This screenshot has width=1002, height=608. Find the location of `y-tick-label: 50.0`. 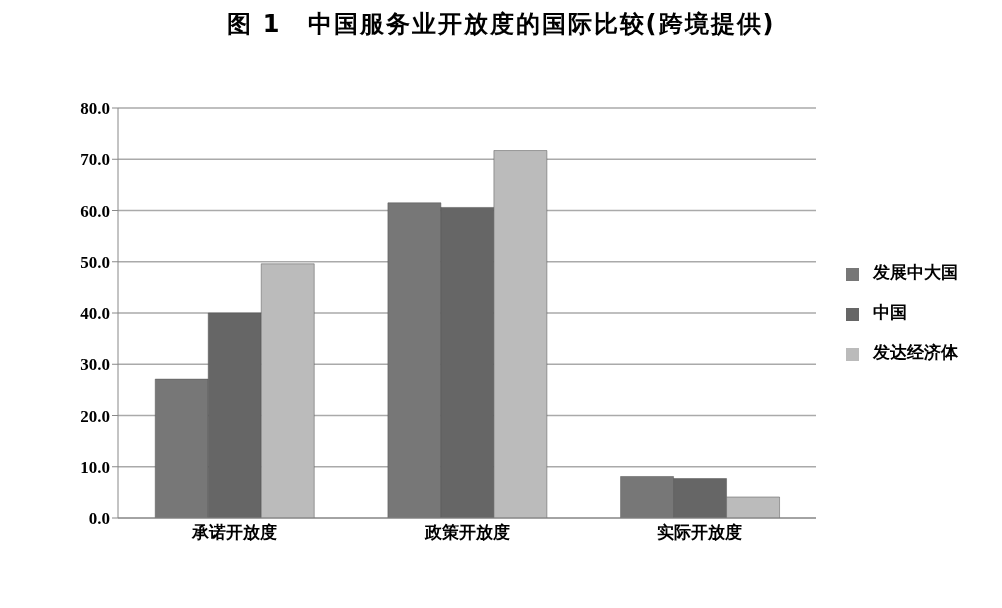

y-tick-label: 50.0 is located at coordinates (95, 262).